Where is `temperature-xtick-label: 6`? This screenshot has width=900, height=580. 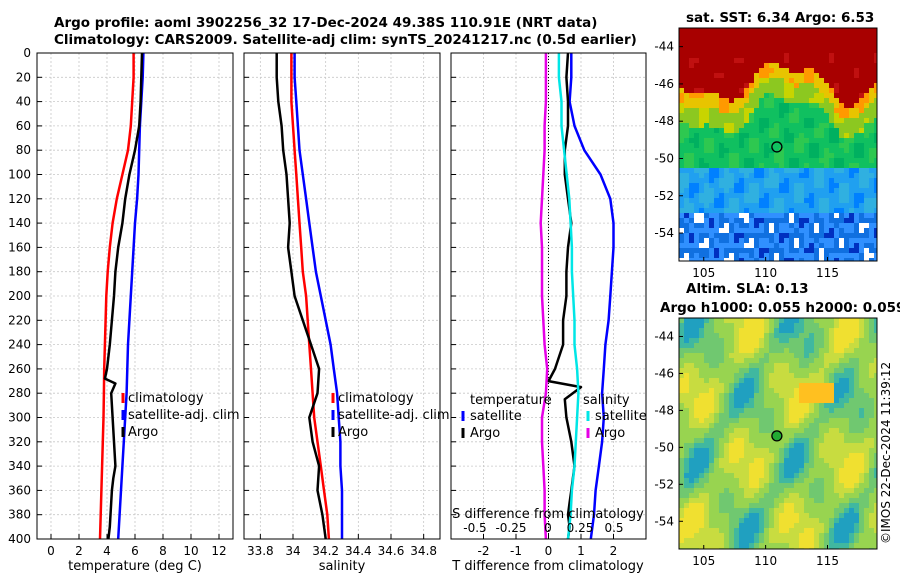
temperature-xtick-label: 6 is located at coordinates (135, 551).